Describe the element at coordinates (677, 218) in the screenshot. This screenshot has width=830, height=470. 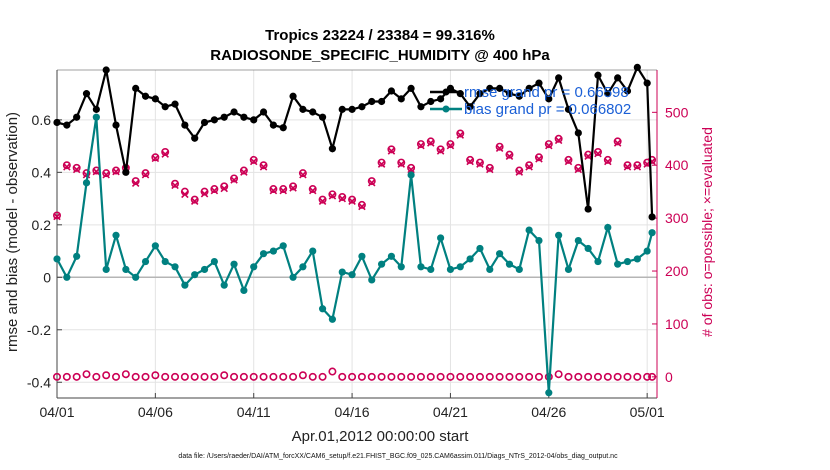
I see `right-y-tick-label: 300` at that location.